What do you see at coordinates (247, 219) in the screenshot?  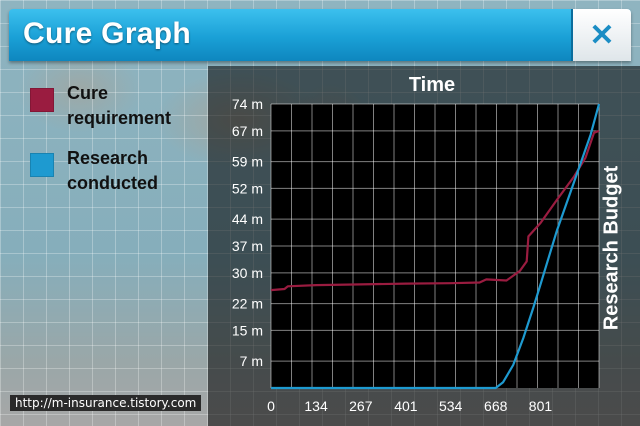 I see `y-tick-label: 44 m` at bounding box center [247, 219].